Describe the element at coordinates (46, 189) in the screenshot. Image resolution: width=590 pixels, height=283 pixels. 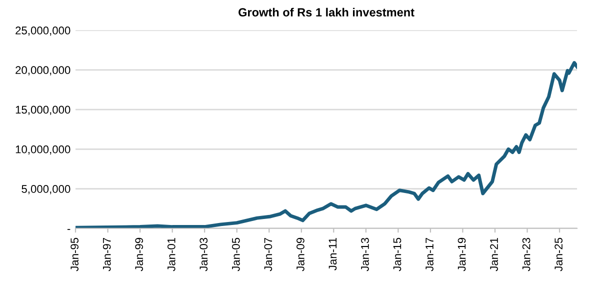
I see `y-tick-label: 5,000,000` at that location.